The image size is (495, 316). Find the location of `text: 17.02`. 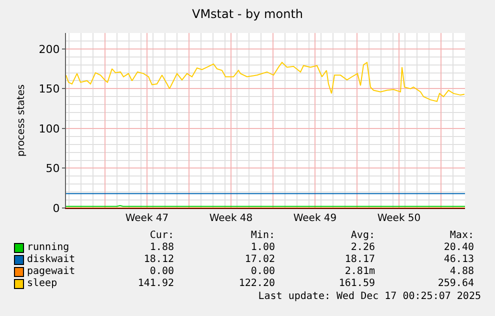

text: 17.02 is located at coordinates (259, 259).